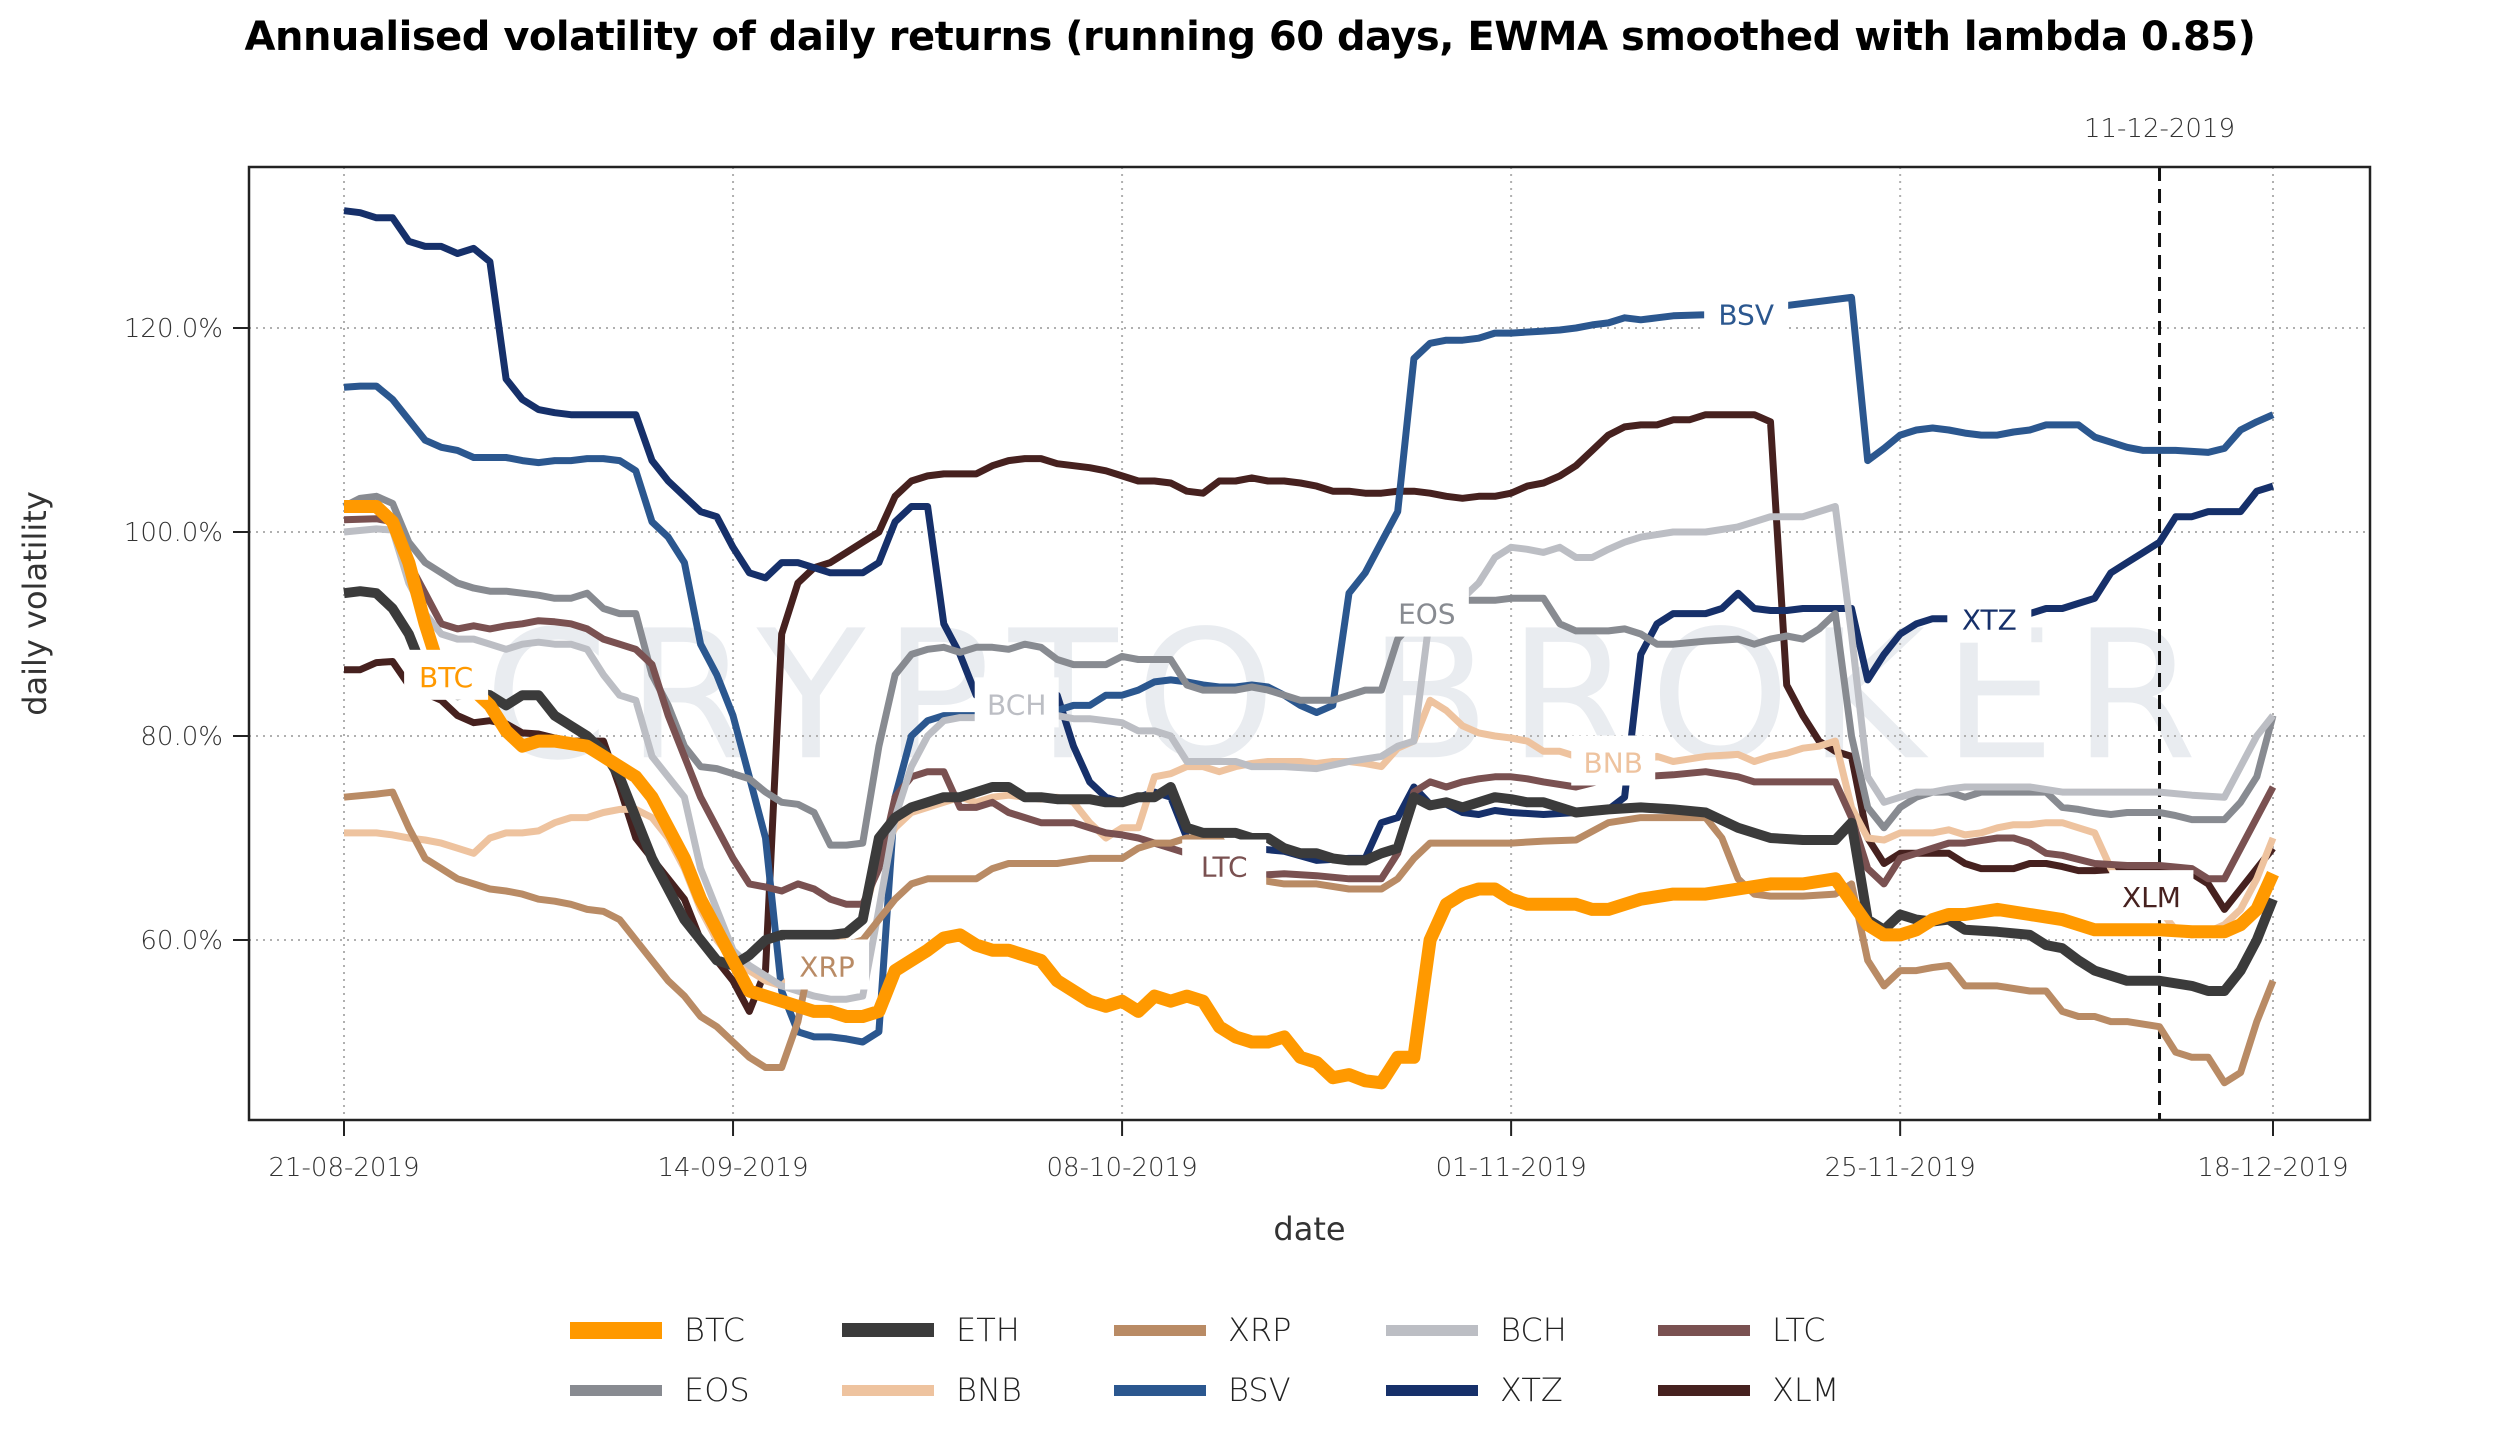 This screenshot has width=2500, height=1450. What do you see at coordinates (1309, 1229) in the screenshot?
I see `x-axis-title: date` at bounding box center [1309, 1229].